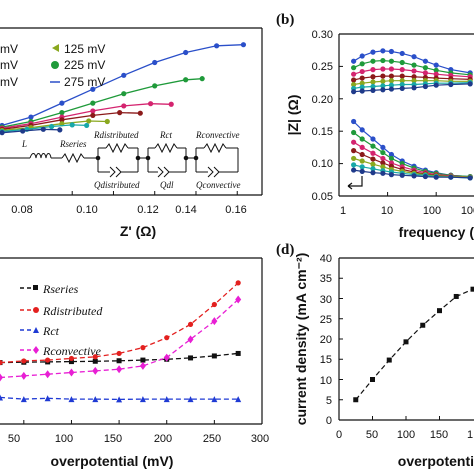 Image resolution: width=474 pixels, height=474 pixels. I want to click on panel-d-x-tick-label: 150, so click(439, 435).